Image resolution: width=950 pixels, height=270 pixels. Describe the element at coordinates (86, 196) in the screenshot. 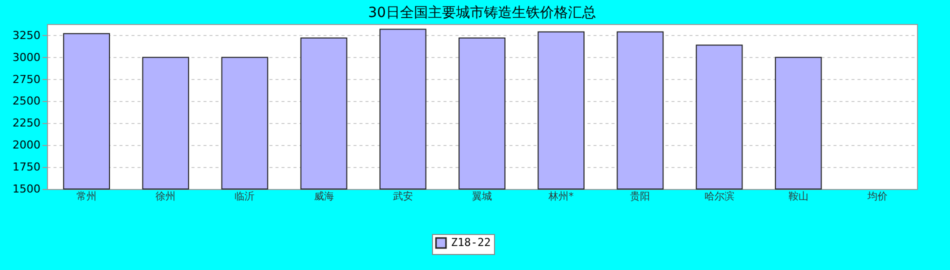

I see `x-tick-label: 常州` at that location.